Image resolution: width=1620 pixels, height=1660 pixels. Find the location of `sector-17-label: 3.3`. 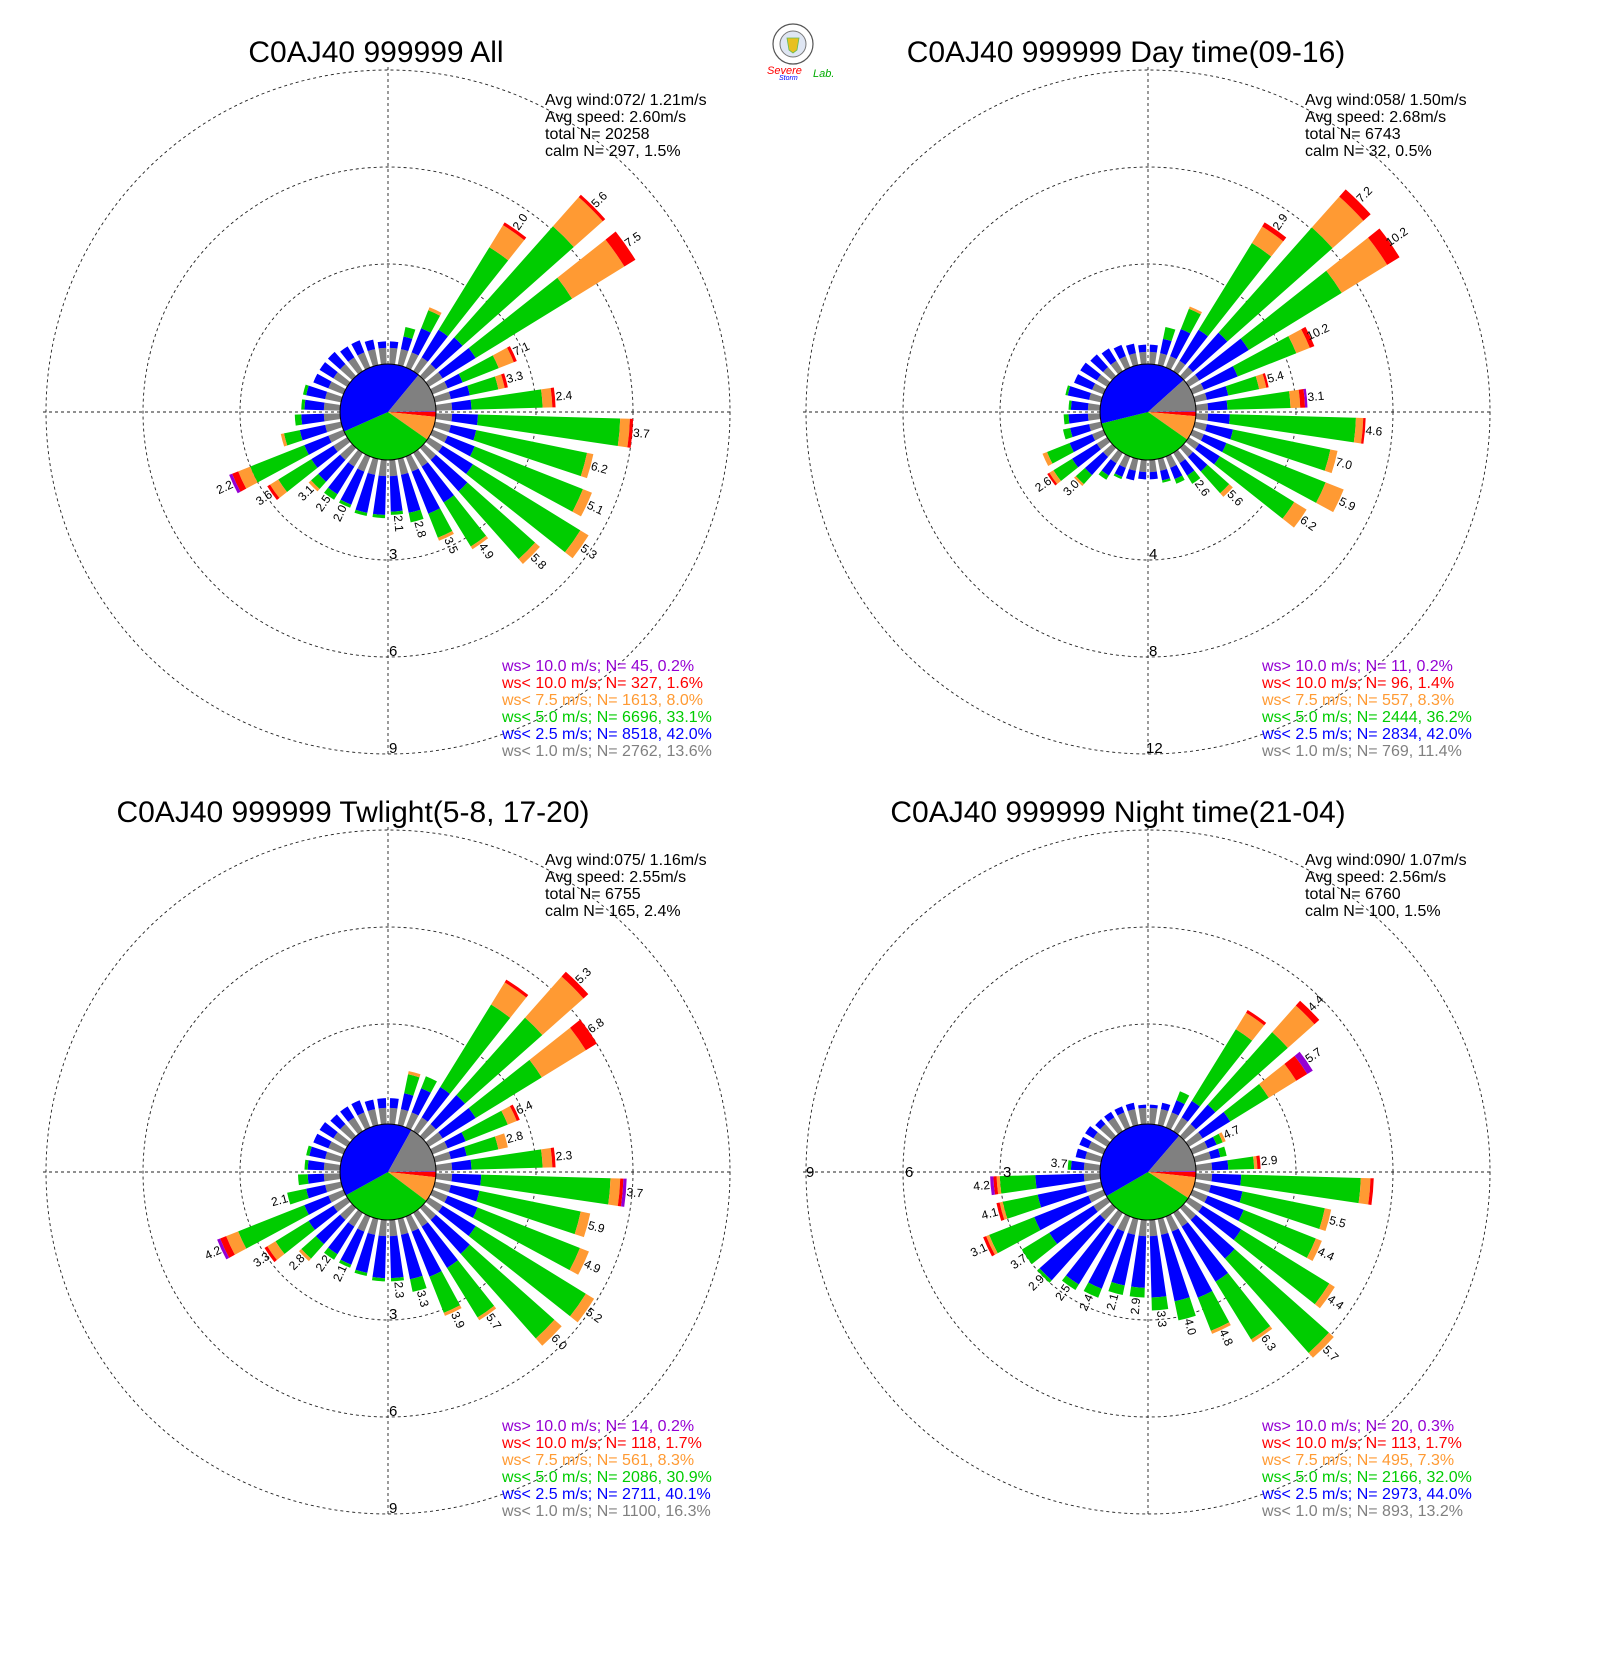

sector-17-label: 3.3 is located at coordinates (1161, 1319).